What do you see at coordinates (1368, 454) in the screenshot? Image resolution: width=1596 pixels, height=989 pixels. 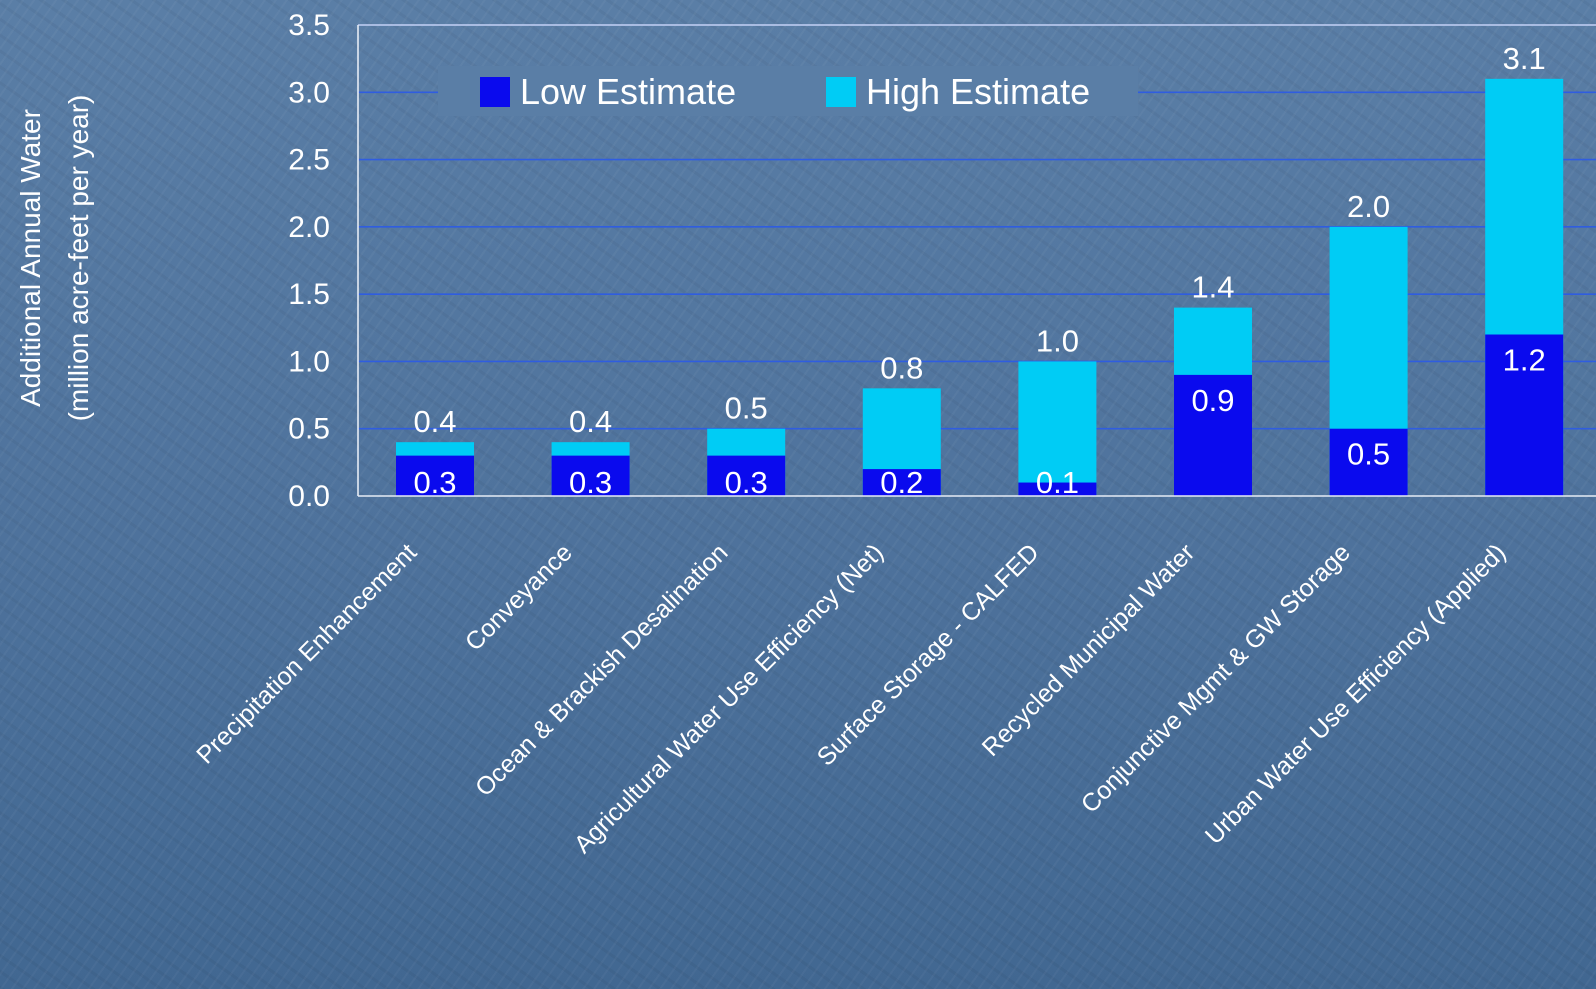 I see `data-label-low: 0.5` at bounding box center [1368, 454].